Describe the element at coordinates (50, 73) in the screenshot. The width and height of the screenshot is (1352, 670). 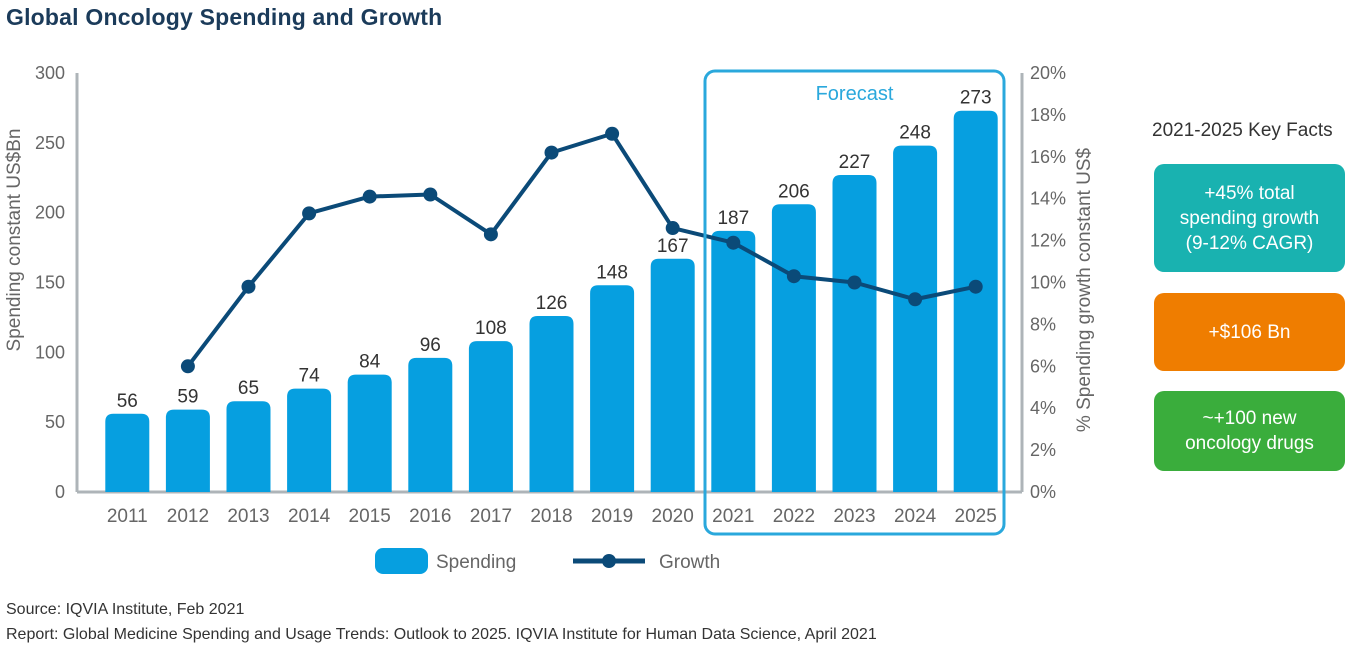
I see `y-tick-label: 300` at that location.